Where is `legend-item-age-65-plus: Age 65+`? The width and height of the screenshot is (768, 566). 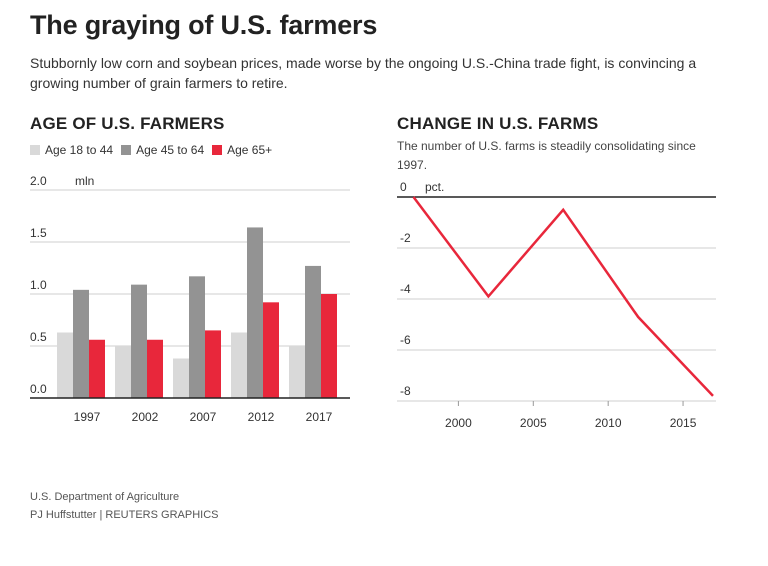 legend-item-age-65-plus: Age 65+ is located at coordinates (242, 150).